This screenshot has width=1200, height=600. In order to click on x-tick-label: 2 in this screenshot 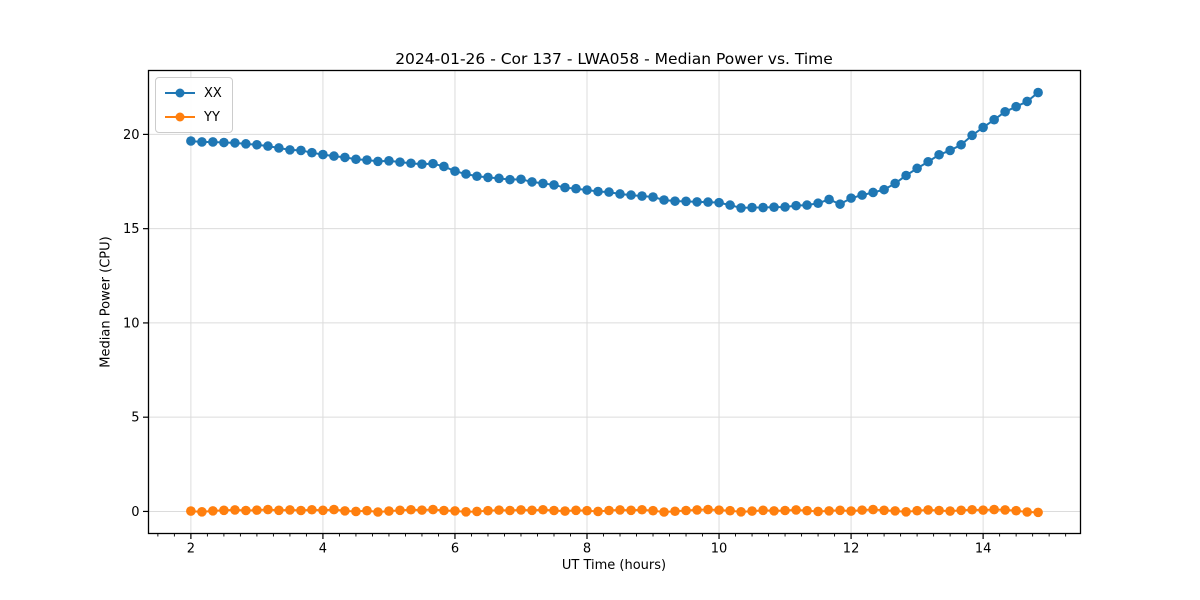, I will do `click(191, 548)`.